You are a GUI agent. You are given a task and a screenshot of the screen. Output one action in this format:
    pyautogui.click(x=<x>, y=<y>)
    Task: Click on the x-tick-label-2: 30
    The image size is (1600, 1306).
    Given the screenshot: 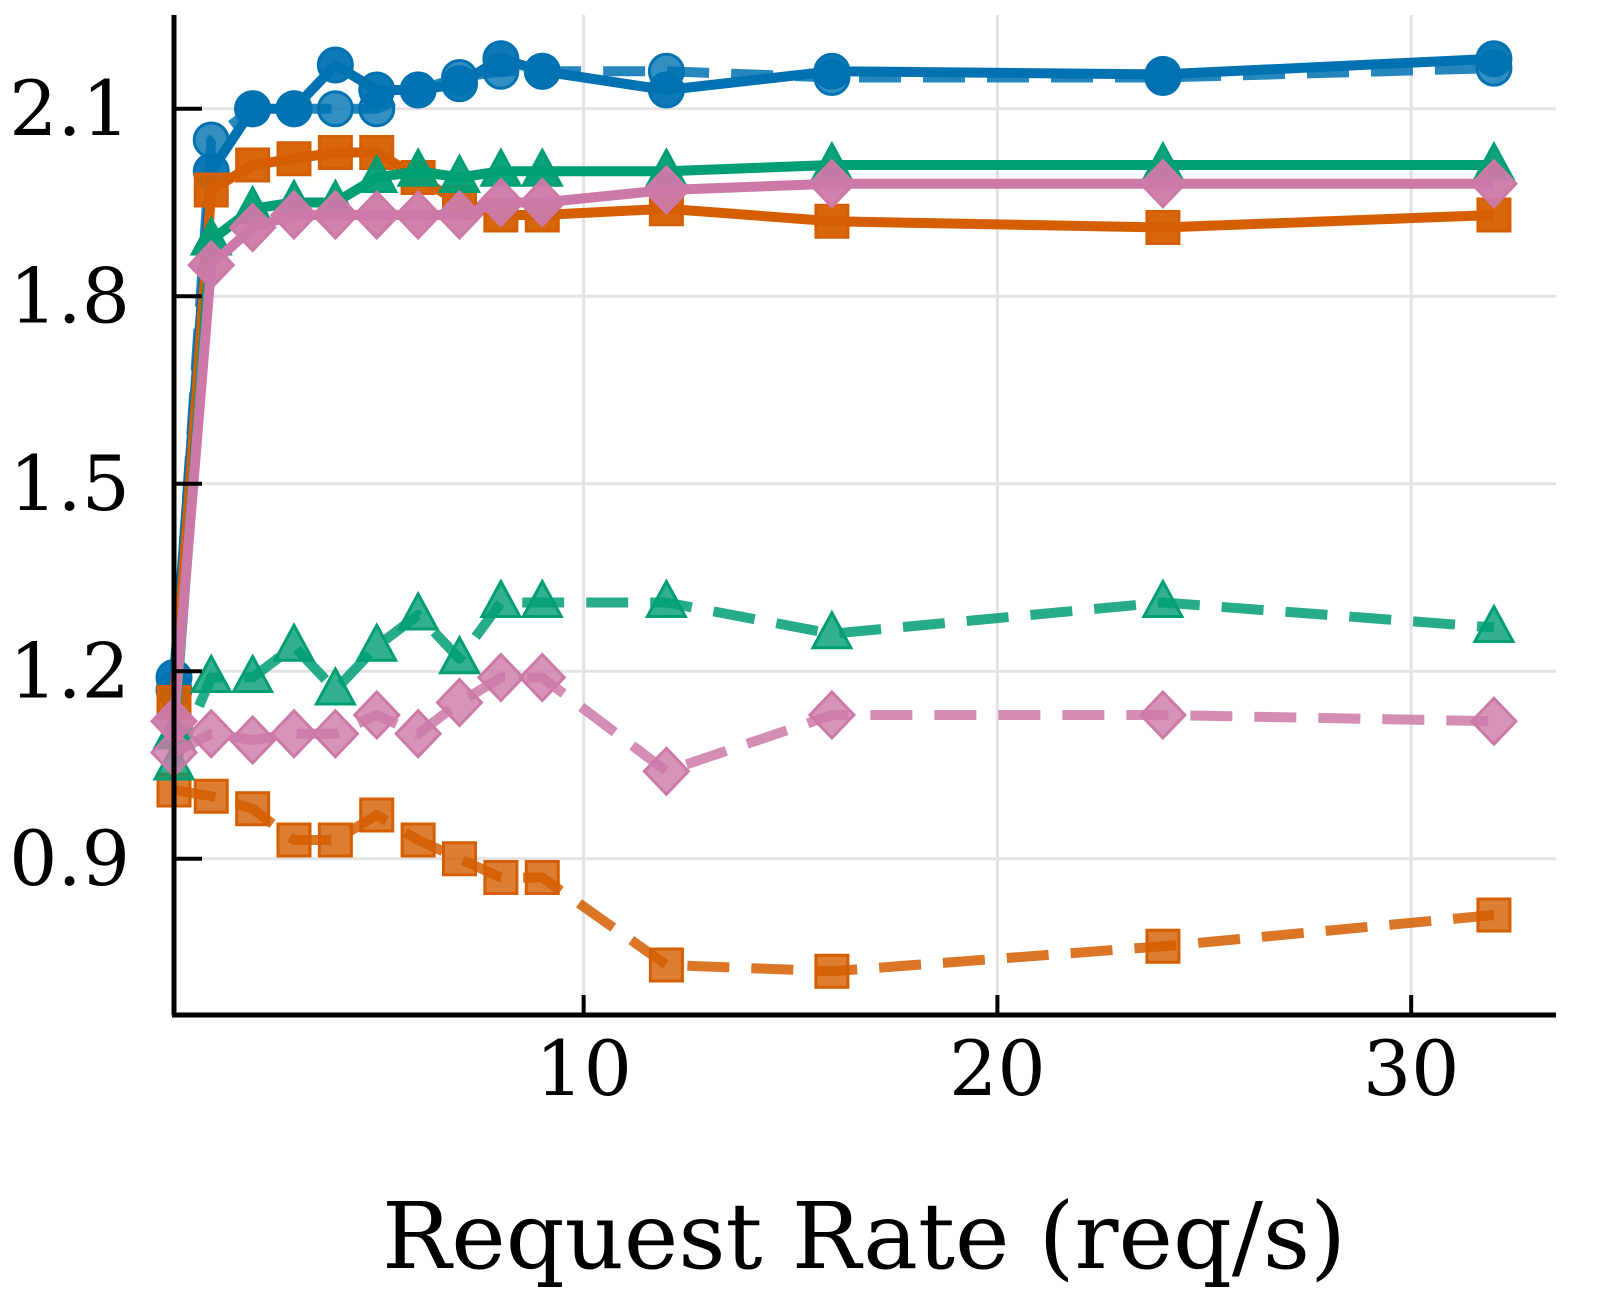 What is the action you would take?
    pyautogui.click(x=1411, y=1068)
    